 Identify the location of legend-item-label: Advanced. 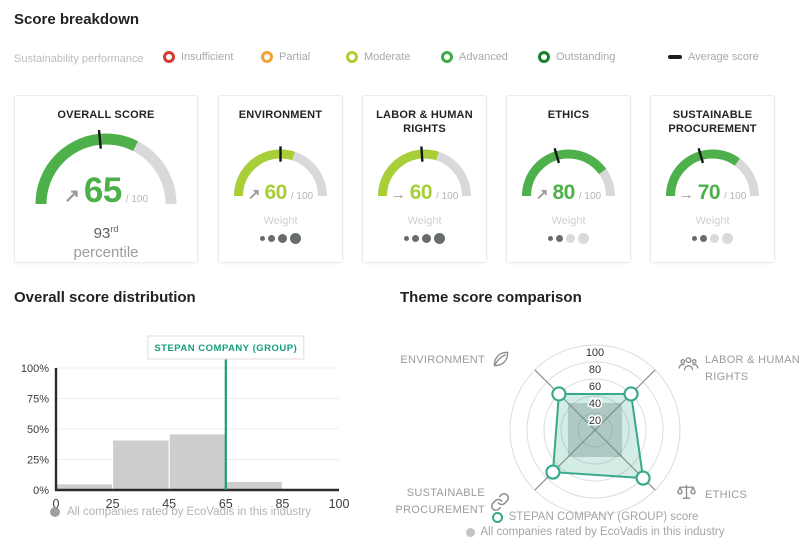
(483, 57).